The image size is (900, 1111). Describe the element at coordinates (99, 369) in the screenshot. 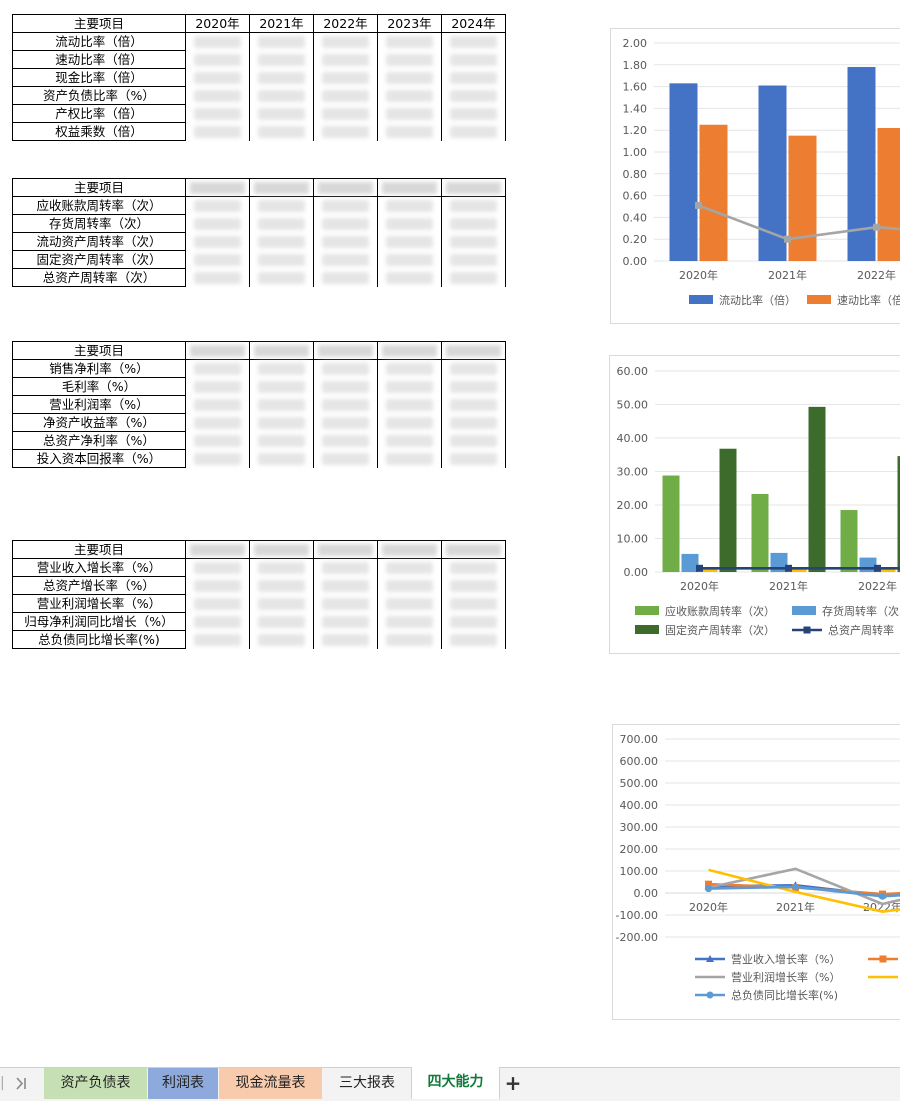

I see `row-label-cell: 销售净利率（%）` at that location.